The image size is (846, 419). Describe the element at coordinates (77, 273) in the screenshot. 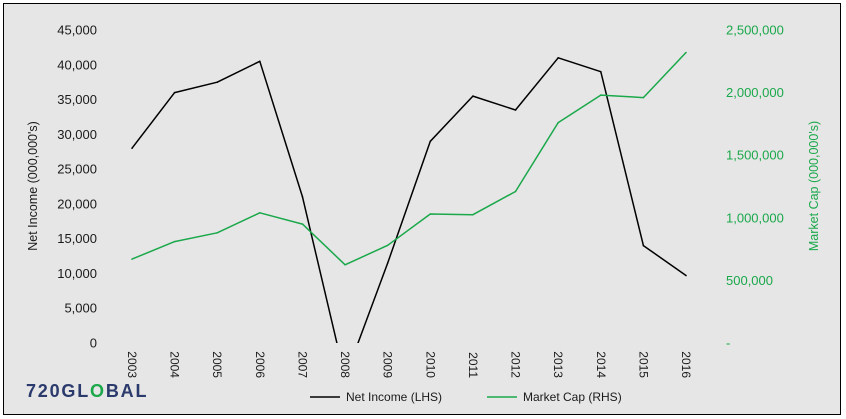

I see `y-left-tick-label: 10,000` at that location.